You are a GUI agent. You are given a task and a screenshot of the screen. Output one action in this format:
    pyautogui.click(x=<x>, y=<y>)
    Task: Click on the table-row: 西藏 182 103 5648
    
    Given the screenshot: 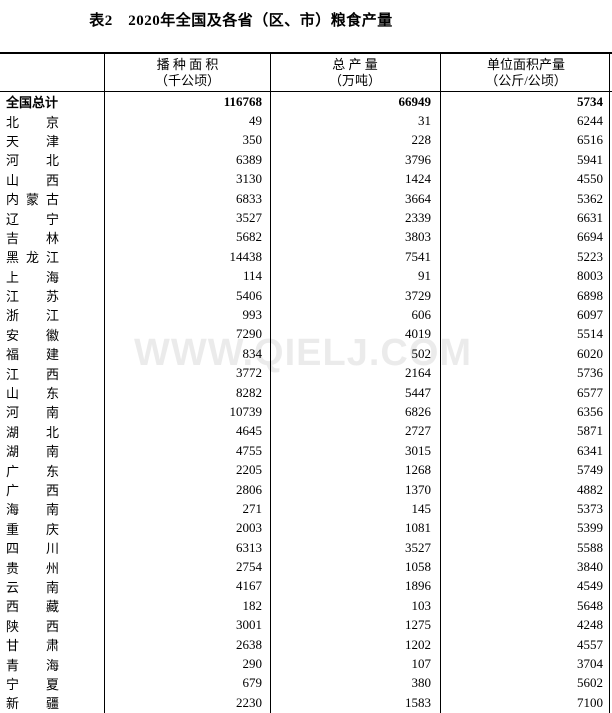 What is the action you would take?
    pyautogui.click(x=306, y=605)
    